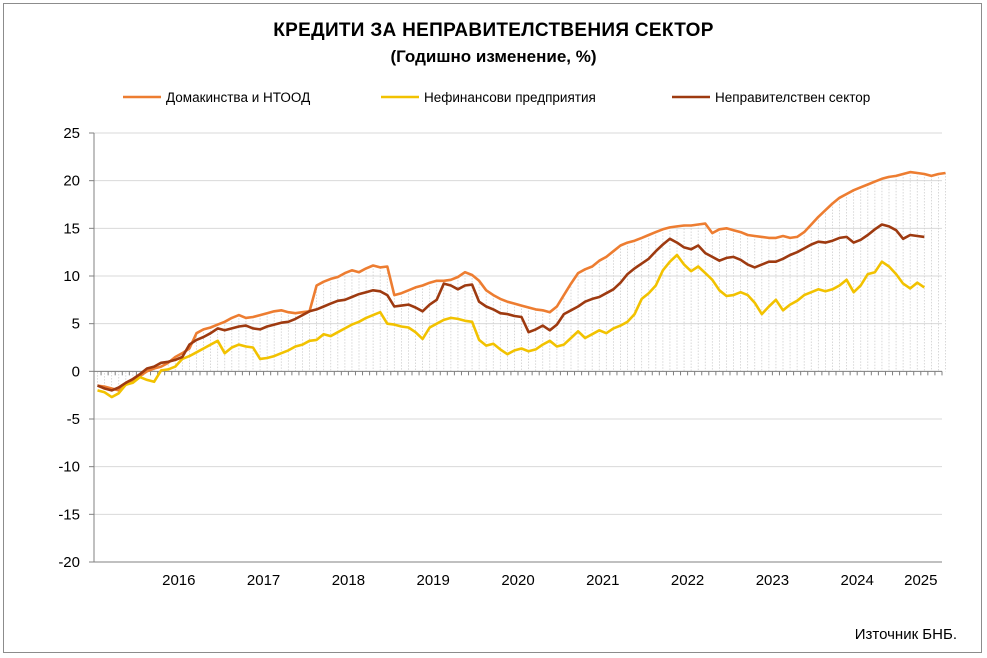  Describe the element at coordinates (602, 580) in the screenshot. I see `x-tick-label: 2021` at that location.